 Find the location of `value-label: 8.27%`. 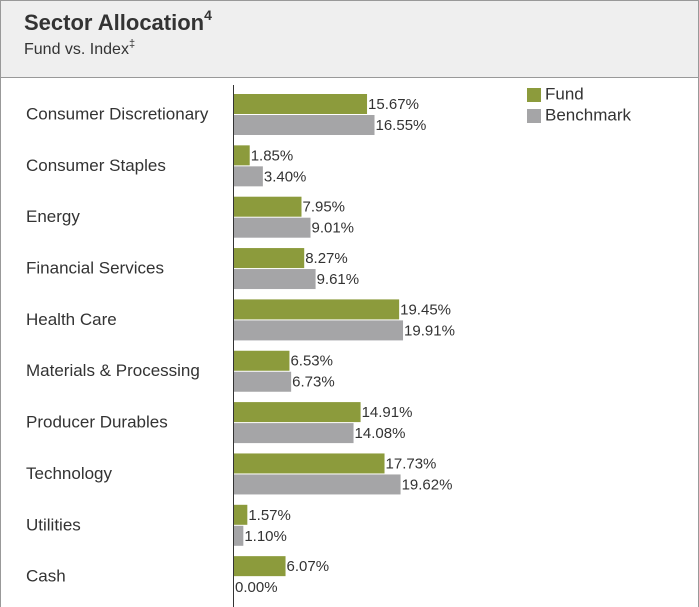

value-label: 8.27% is located at coordinates (326, 258).